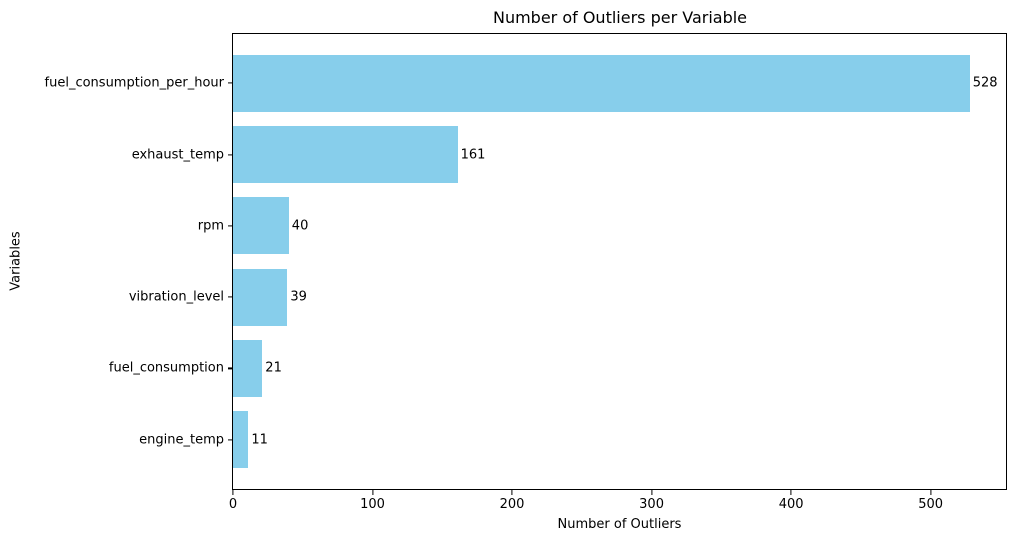 This screenshot has height=547, width=1016. Describe the element at coordinates (651, 504) in the screenshot. I see `x-tick-label: 300` at that location.